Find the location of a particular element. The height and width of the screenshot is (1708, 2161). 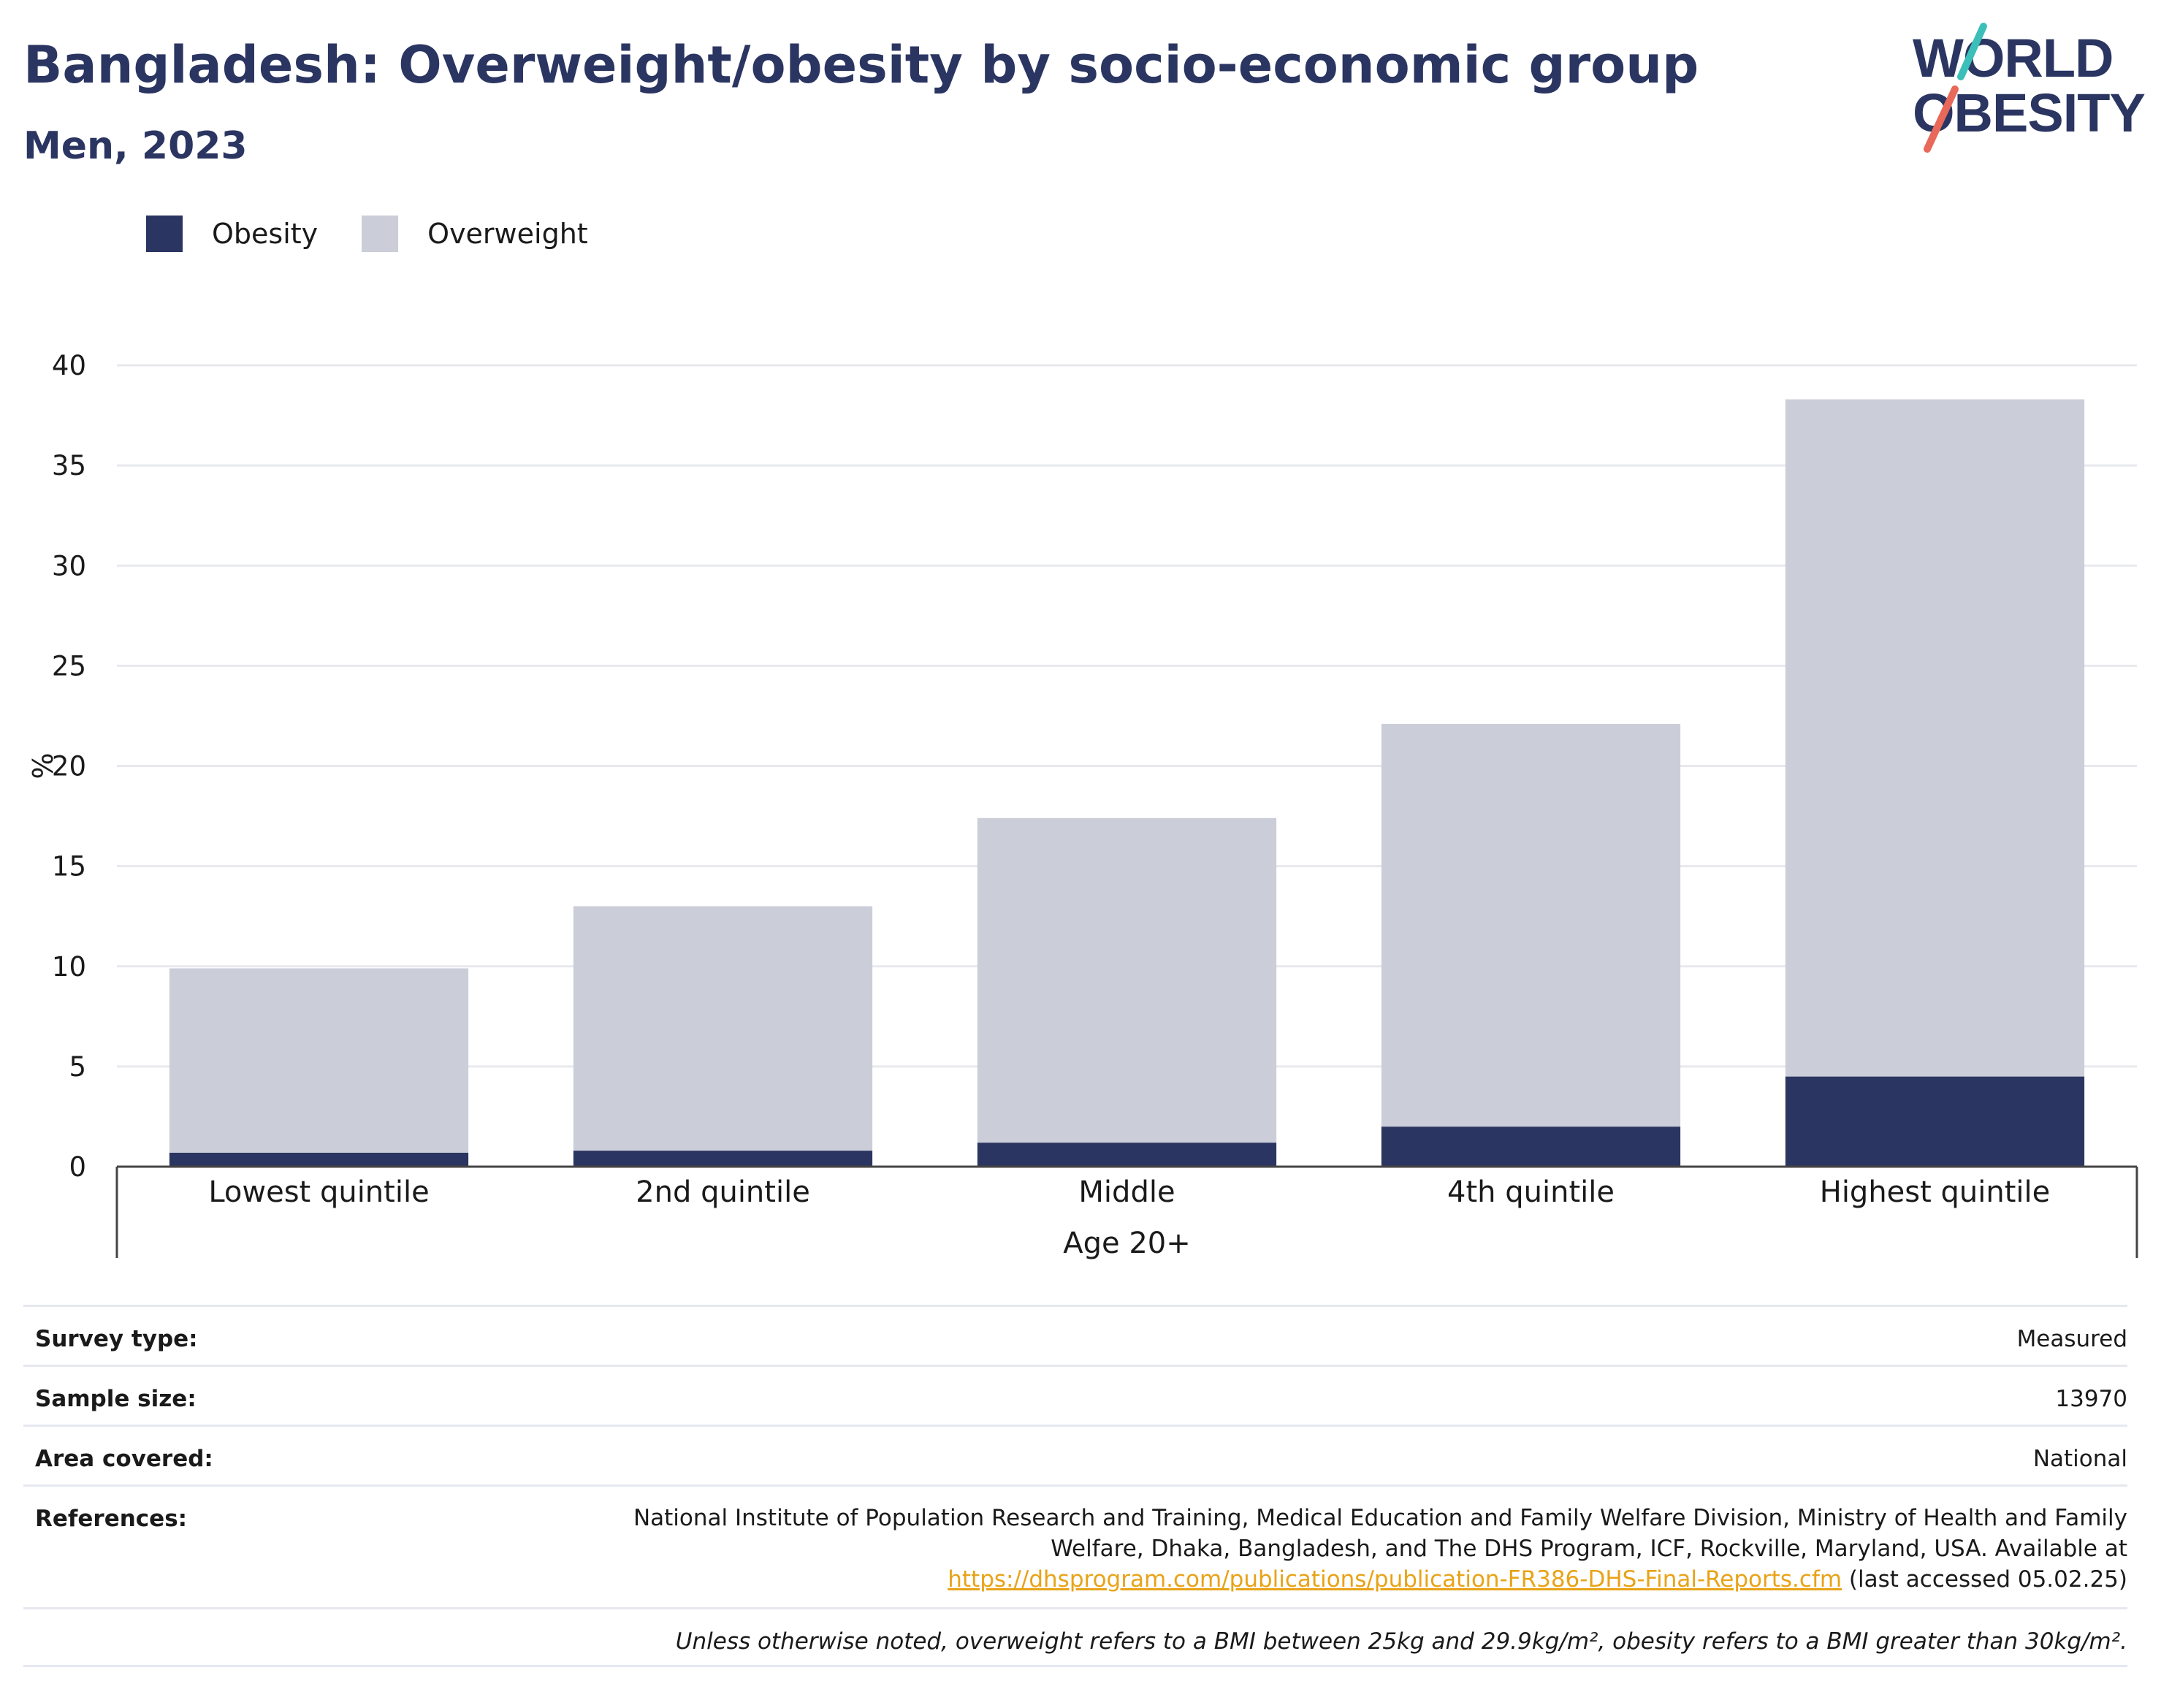

area-label: Area covered: is located at coordinates (124, 1459).